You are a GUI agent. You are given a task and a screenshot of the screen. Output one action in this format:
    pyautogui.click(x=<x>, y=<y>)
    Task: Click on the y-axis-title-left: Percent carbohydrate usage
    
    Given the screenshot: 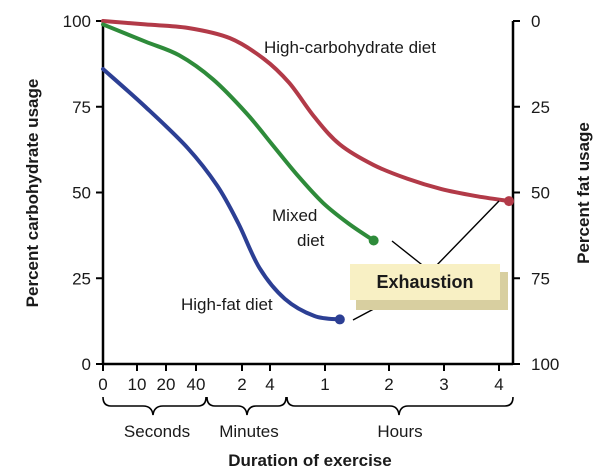 What is the action you would take?
    pyautogui.click(x=32, y=193)
    